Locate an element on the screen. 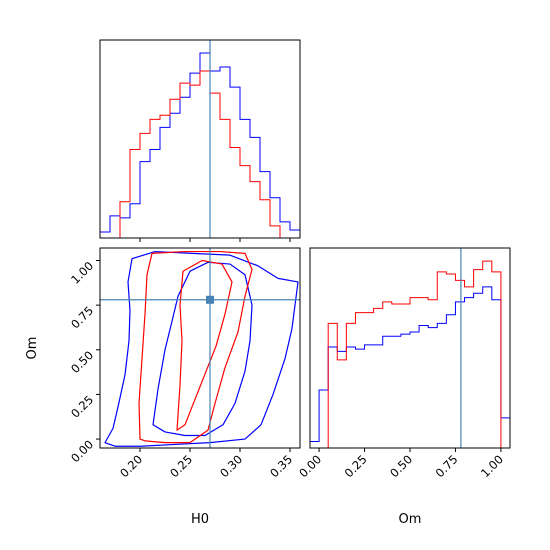  h0-marginal-panel is located at coordinates (200, 140).